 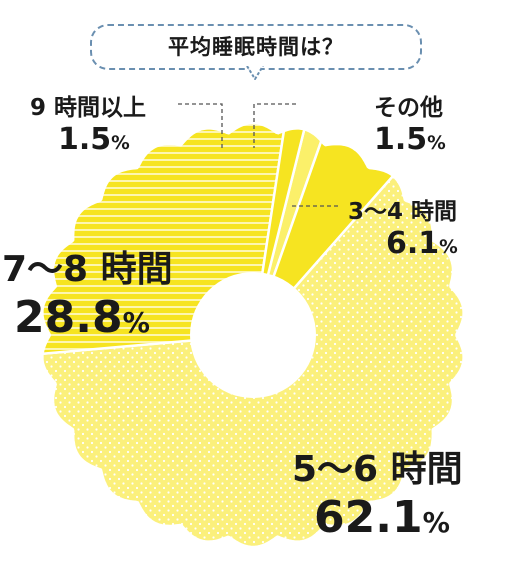 I want to click on label-9h-plus: 9 時間以上 1.5%, so click(x=88, y=122).